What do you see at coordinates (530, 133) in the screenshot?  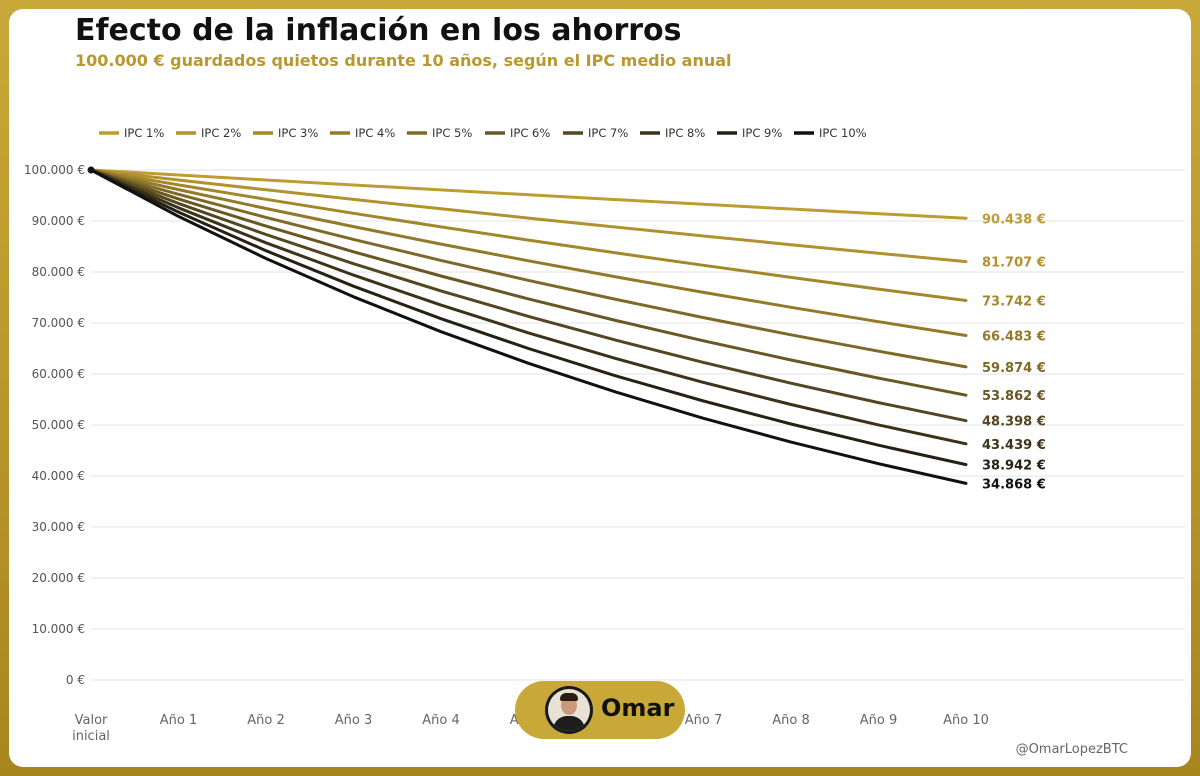 I see `legend-label: IPC 6%` at bounding box center [530, 133].